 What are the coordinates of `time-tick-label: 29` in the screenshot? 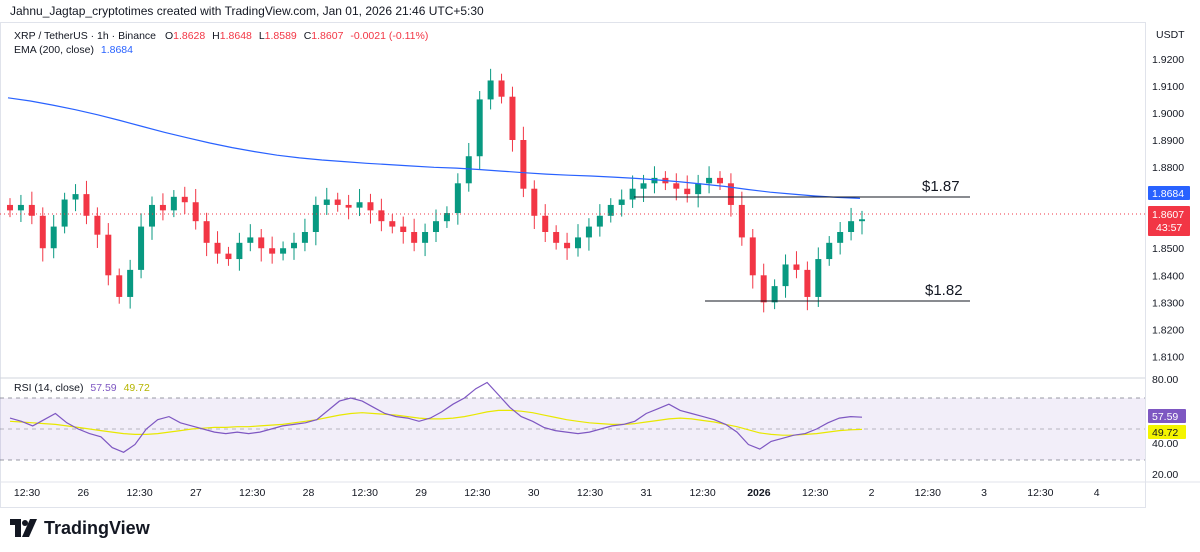 It's located at (421, 493).